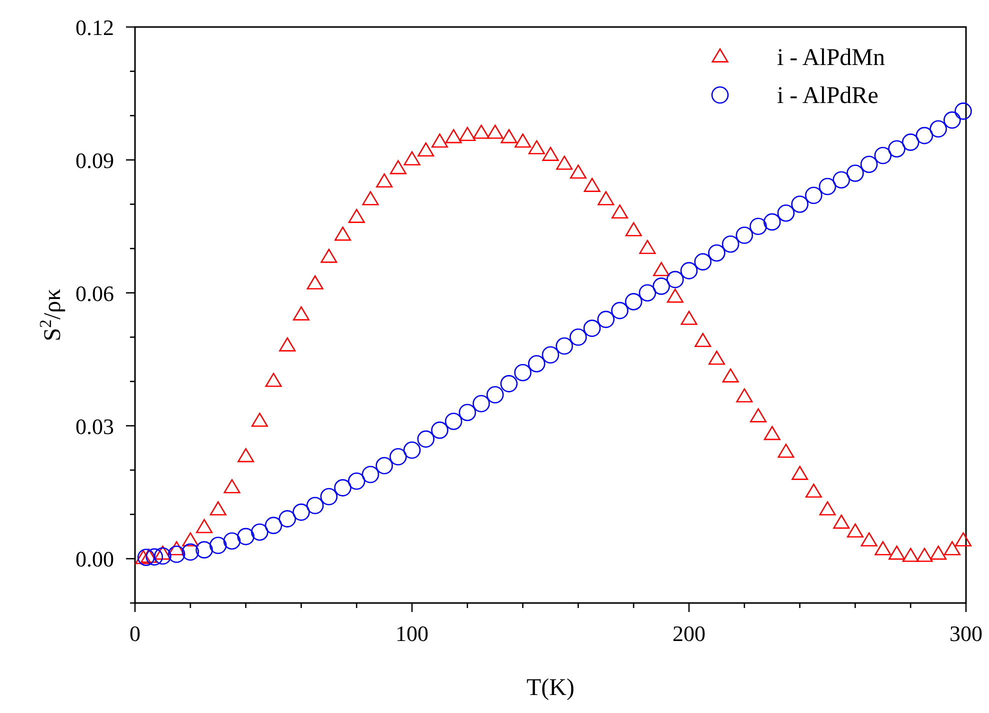 This screenshot has height=713, width=989. I want to click on x-tick-label: 200, so click(689, 633).